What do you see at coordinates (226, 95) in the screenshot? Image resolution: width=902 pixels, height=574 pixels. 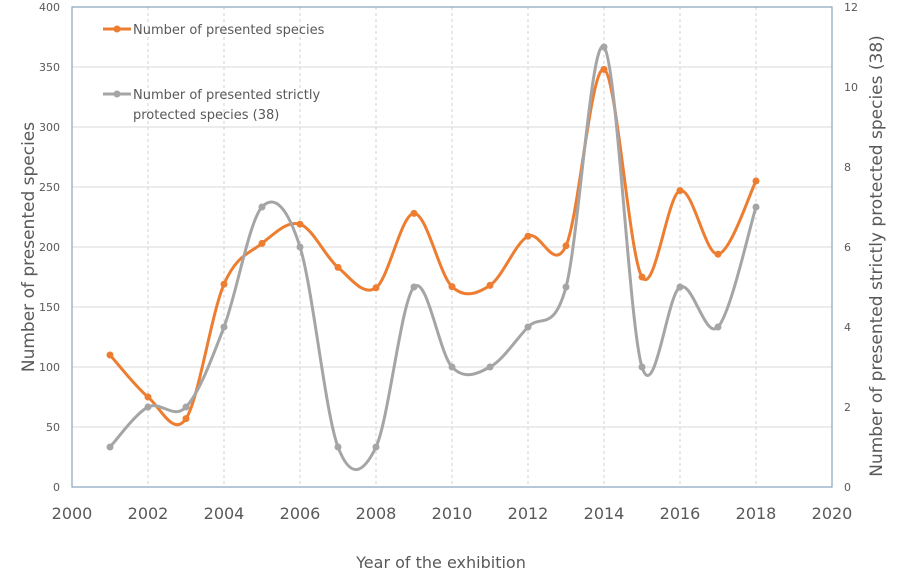 I see `legend-label: Number of presented strictly` at bounding box center [226, 95].